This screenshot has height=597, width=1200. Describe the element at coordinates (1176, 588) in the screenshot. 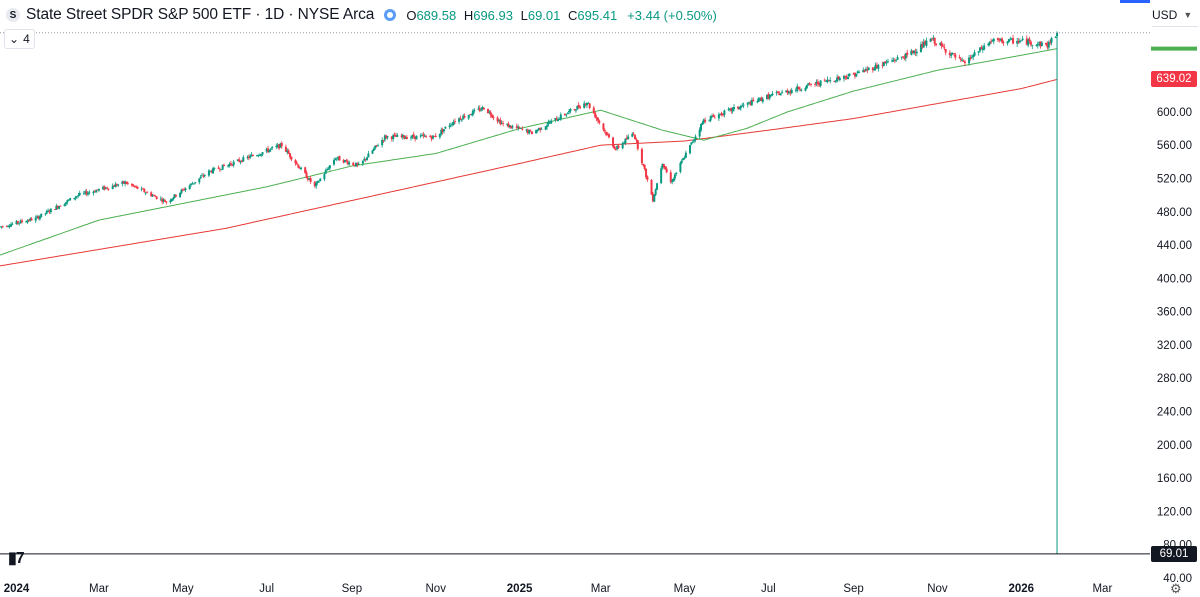

I see `gear-icon: ⚙` at that location.